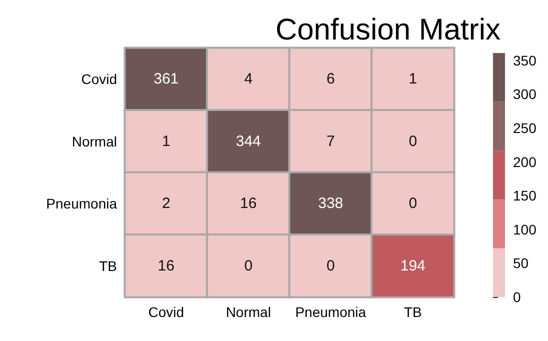 Image resolution: width=548 pixels, height=341 pixels. I want to click on color-bar-label: 0, so click(517, 297).